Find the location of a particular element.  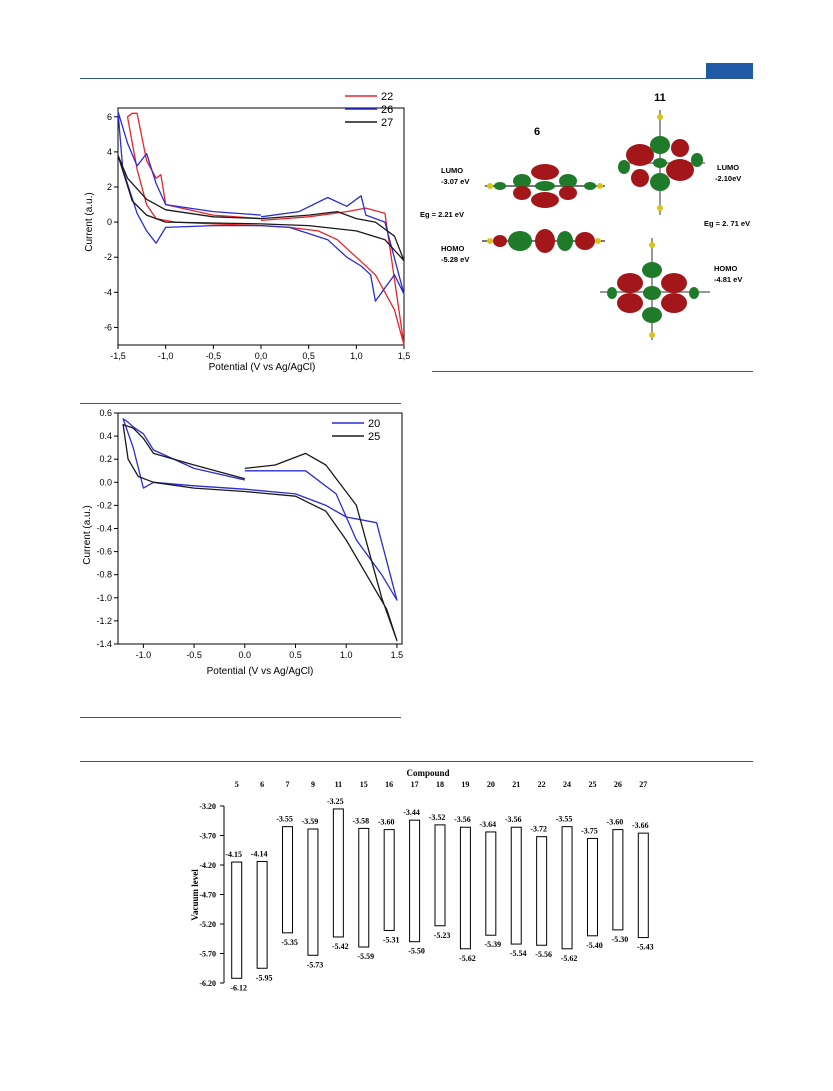

right-lumo-orbital-image is located at coordinates (661, 162).